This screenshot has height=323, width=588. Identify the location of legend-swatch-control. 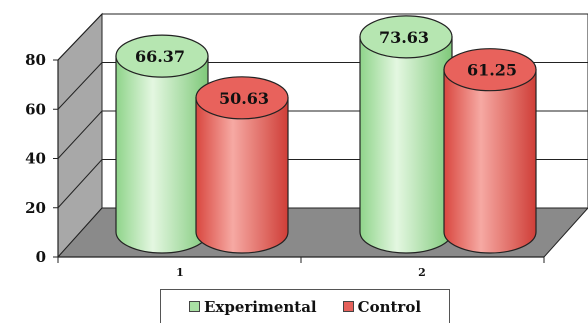
(348, 306).